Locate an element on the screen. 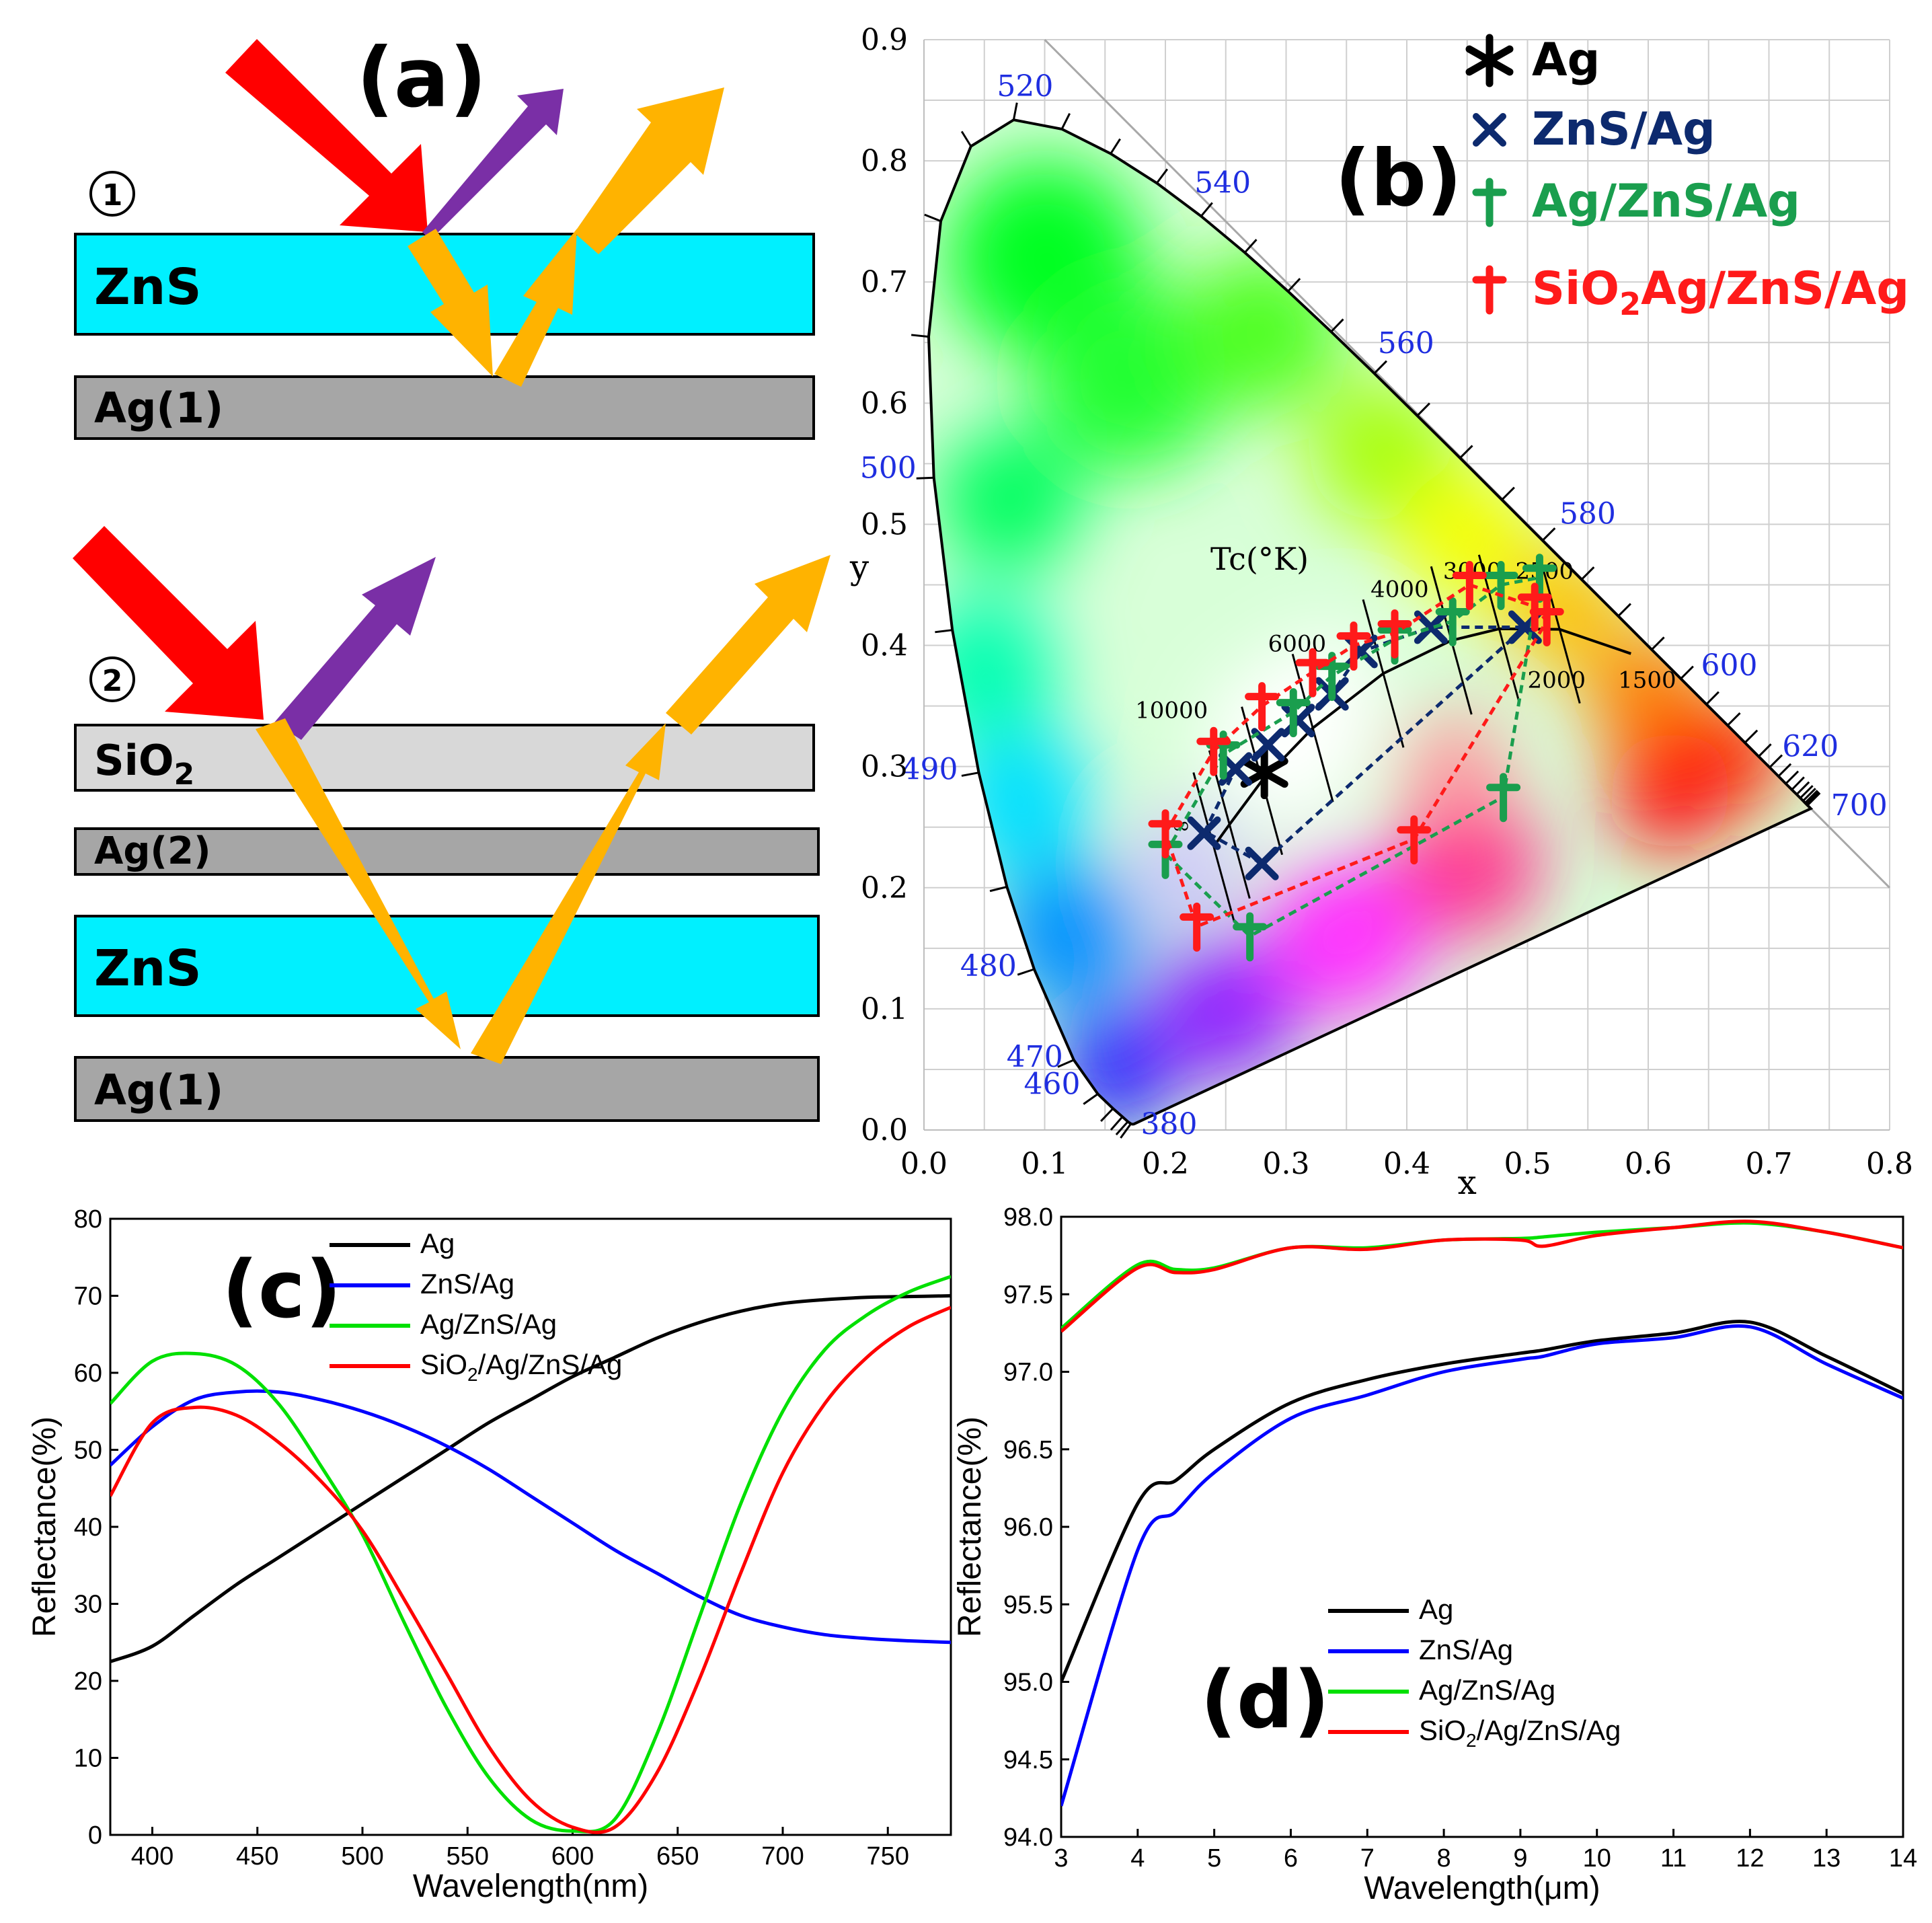 This screenshot has height=1923, width=1932. structure-2-marker-circle is located at coordinates (112, 679).